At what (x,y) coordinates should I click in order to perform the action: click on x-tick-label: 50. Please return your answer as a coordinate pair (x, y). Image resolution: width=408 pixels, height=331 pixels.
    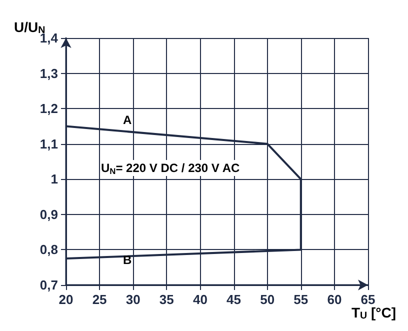
    Looking at the image, I should click on (267, 299).